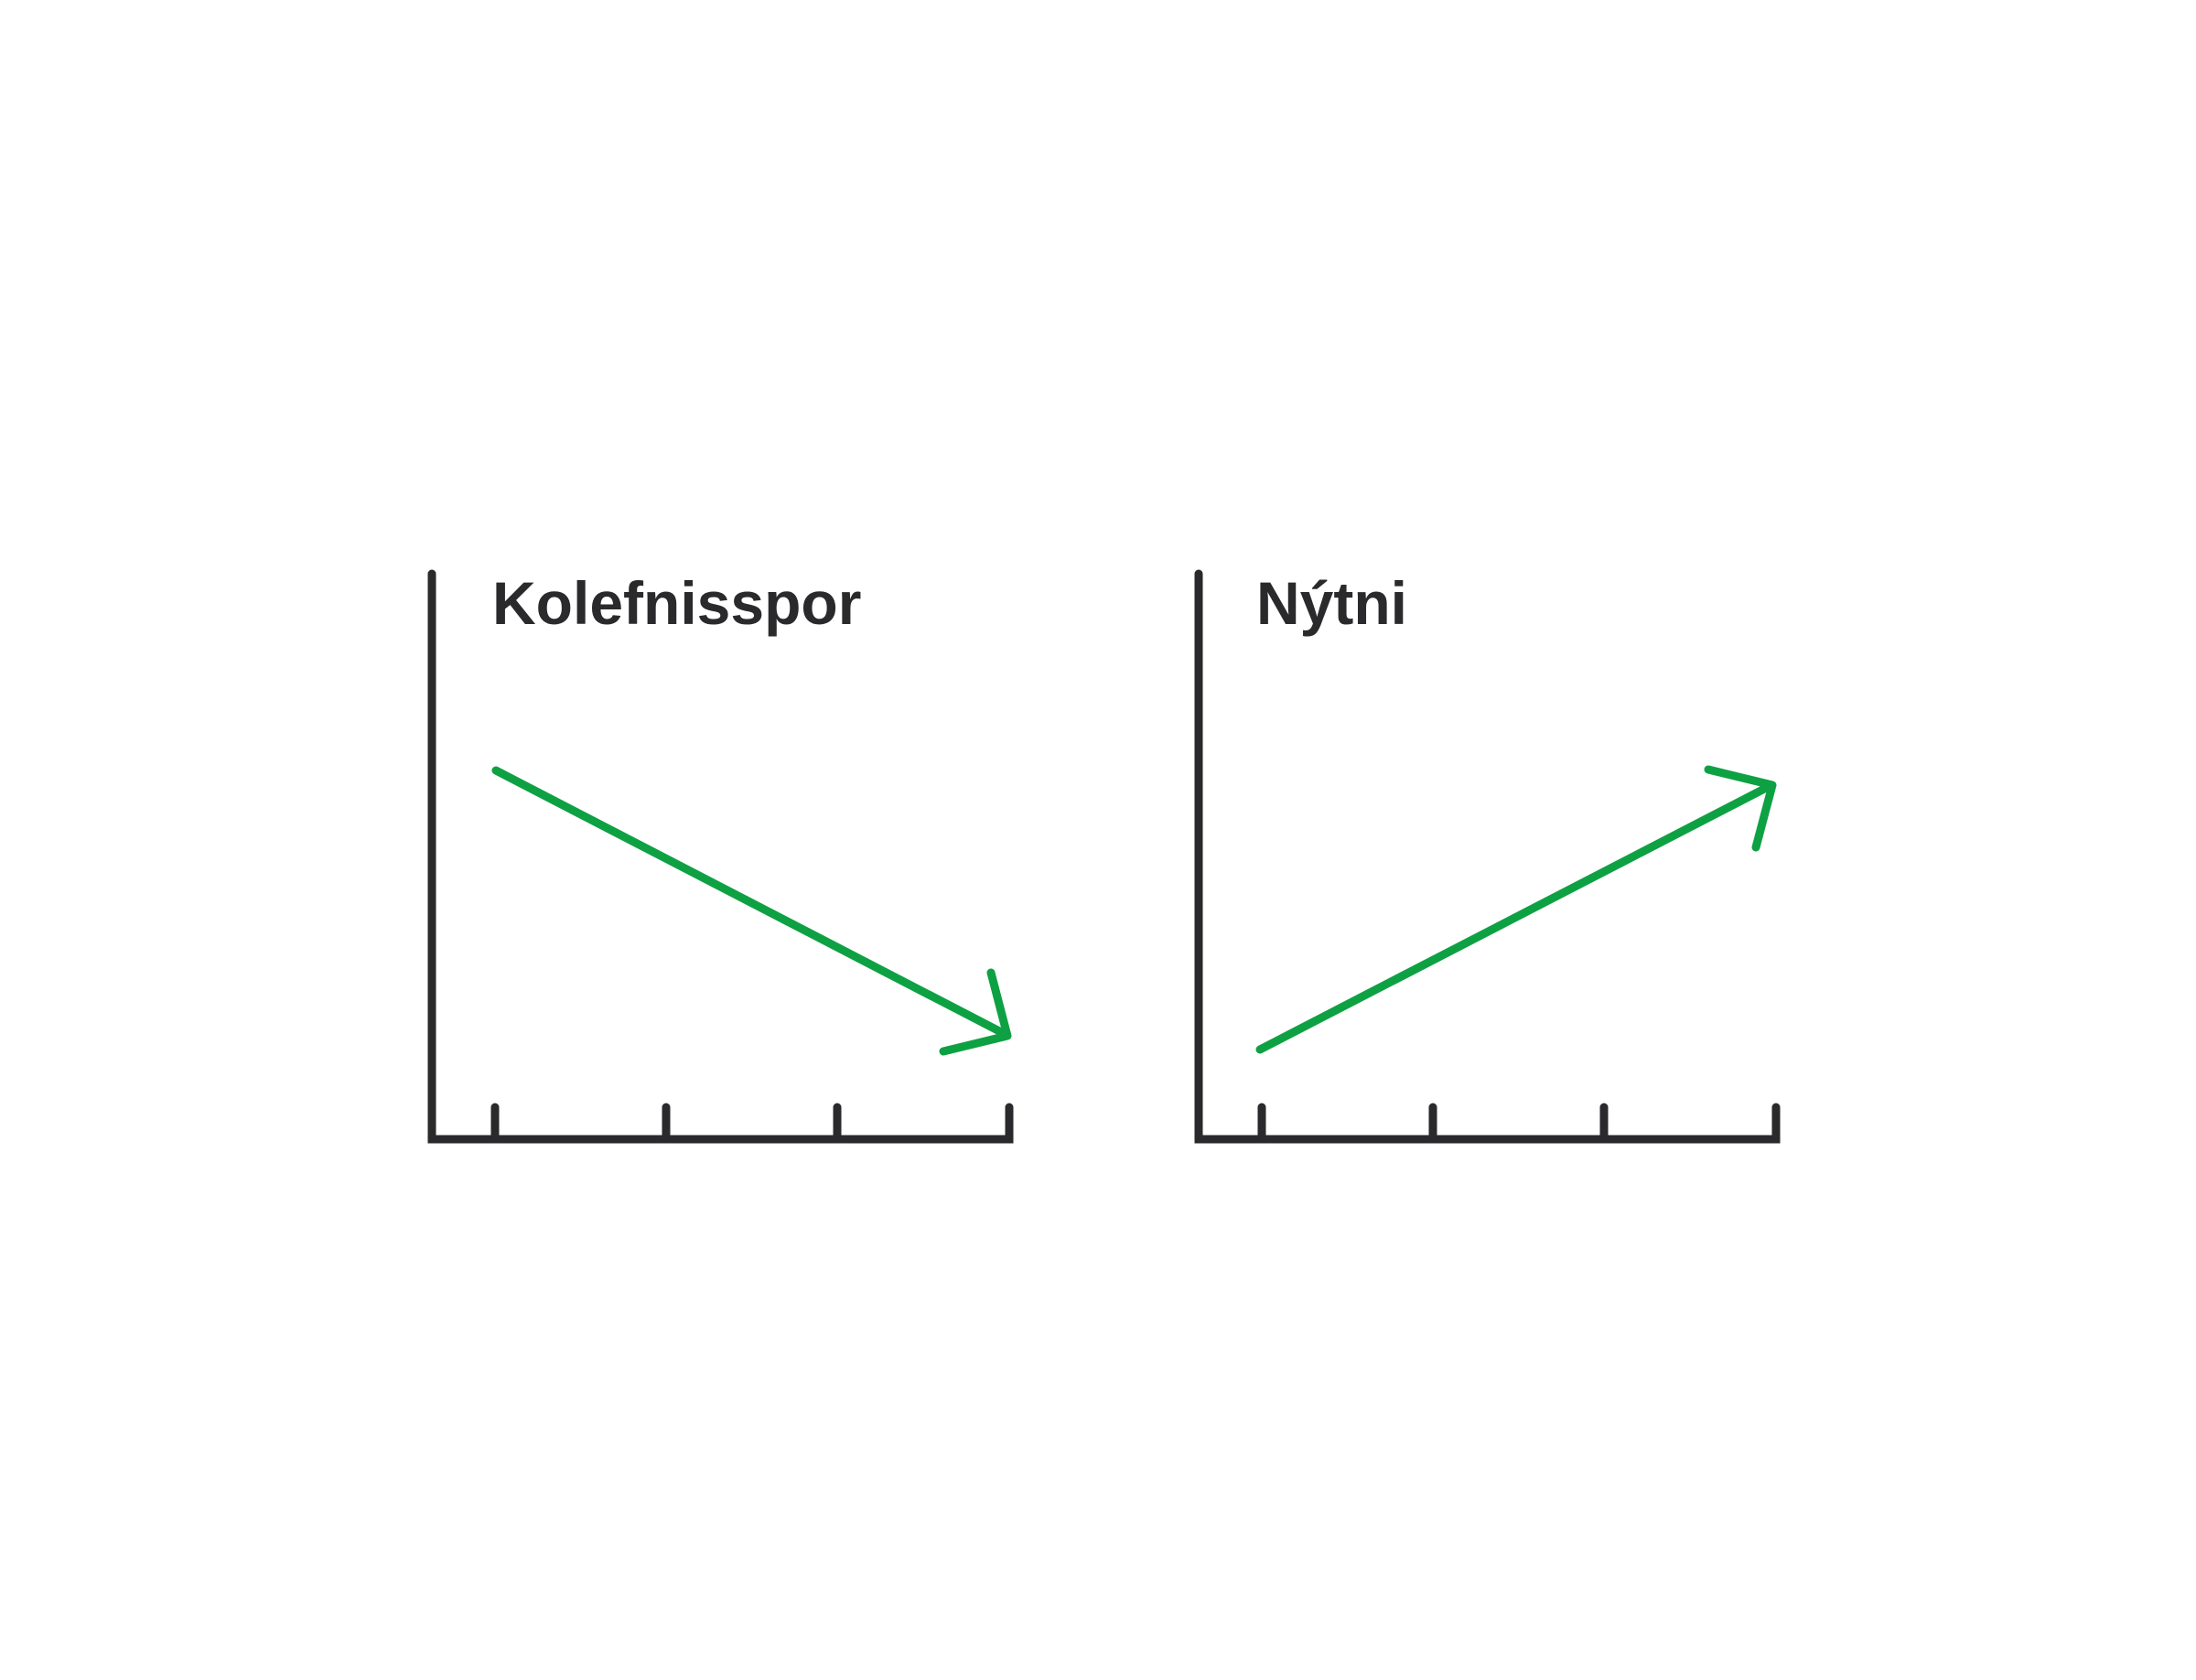 The height and width of the screenshot is (1680, 2196). I want to click on panel-title: Kolefnisspor, so click(676, 603).